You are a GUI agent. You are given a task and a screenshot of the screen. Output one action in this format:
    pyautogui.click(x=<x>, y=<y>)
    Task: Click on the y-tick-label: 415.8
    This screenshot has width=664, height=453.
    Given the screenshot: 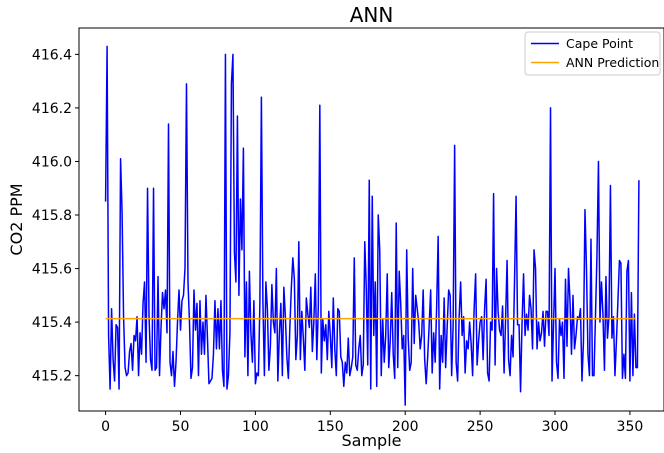 What is the action you would take?
    pyautogui.click(x=52, y=216)
    